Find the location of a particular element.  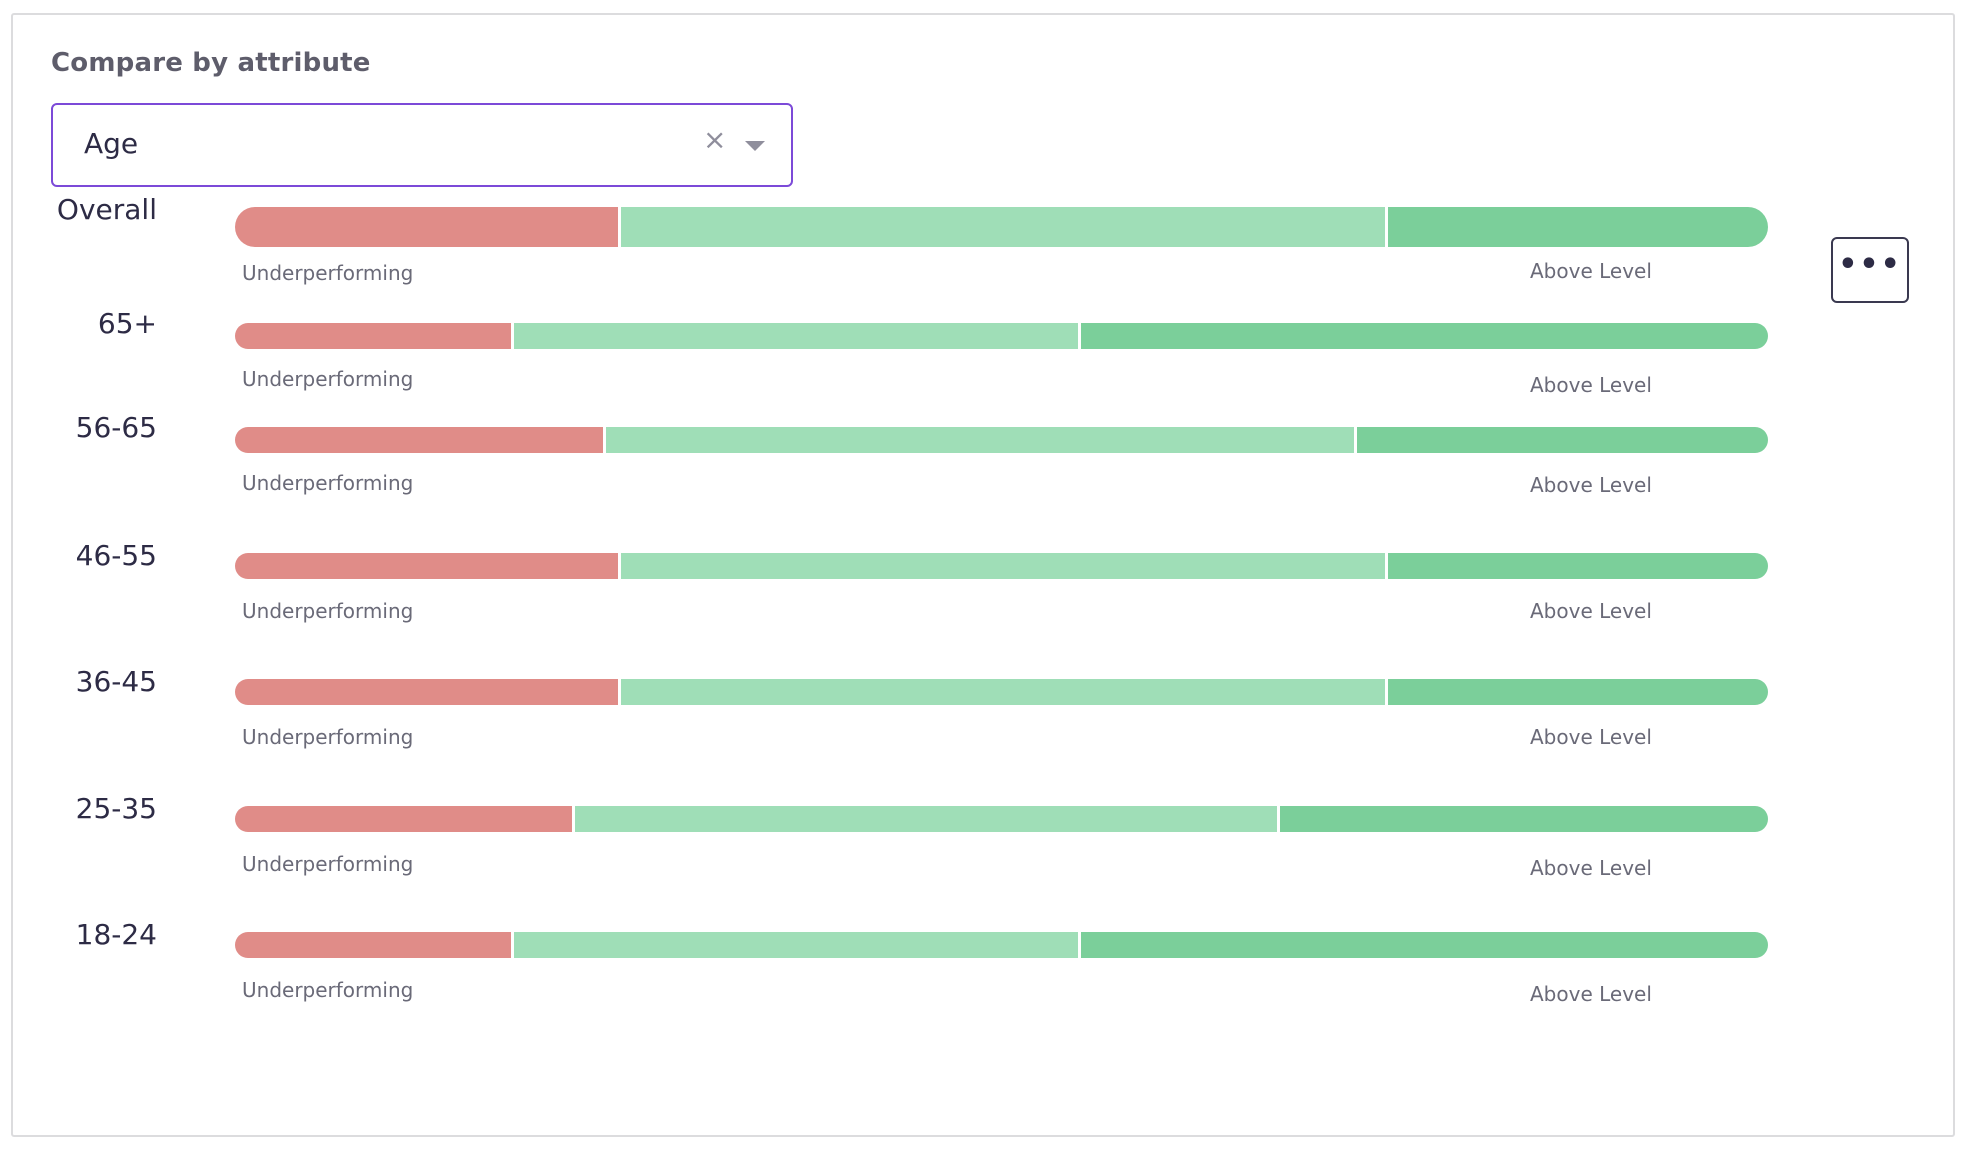

more-options-button: ••• is located at coordinates (1870, 270).